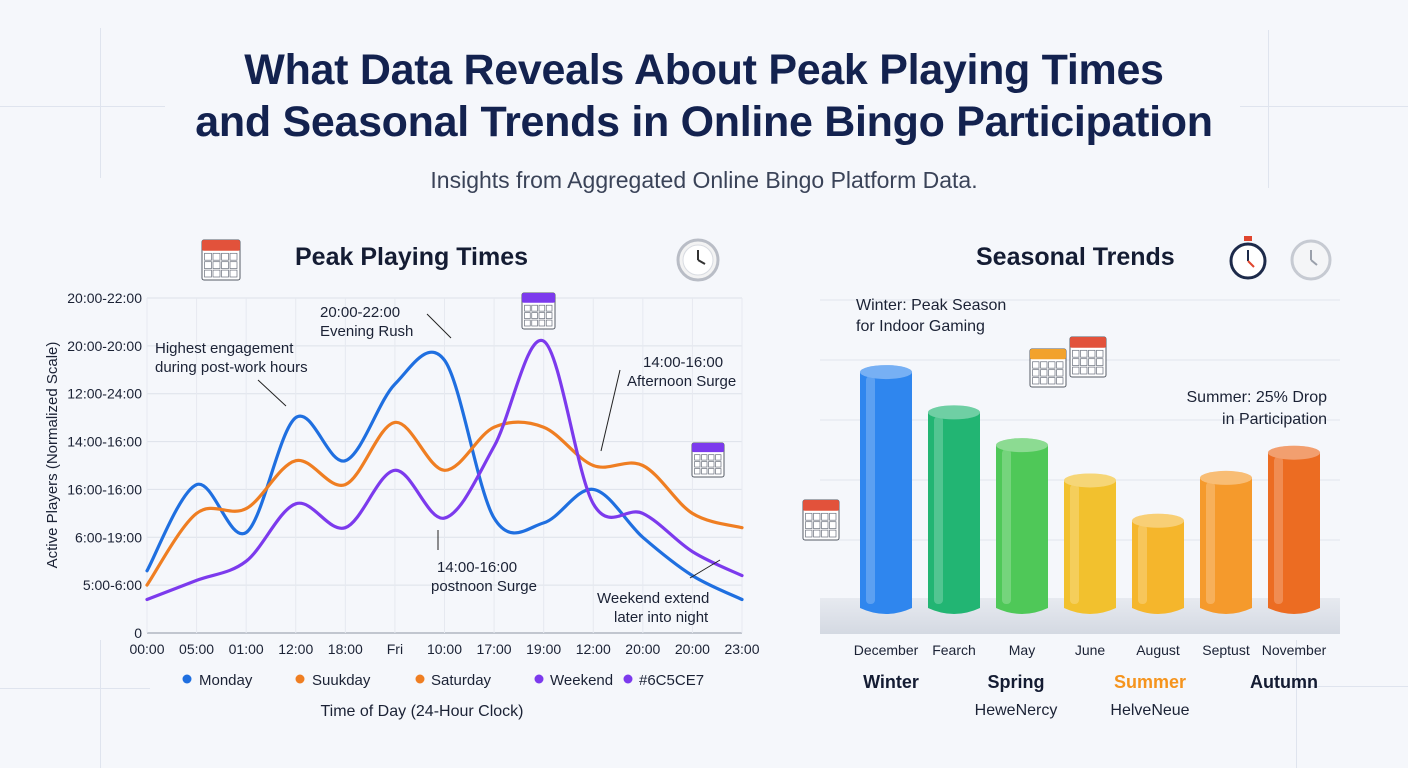  I want to click on y-tick-label: 16:00-16:00, so click(104, 489).